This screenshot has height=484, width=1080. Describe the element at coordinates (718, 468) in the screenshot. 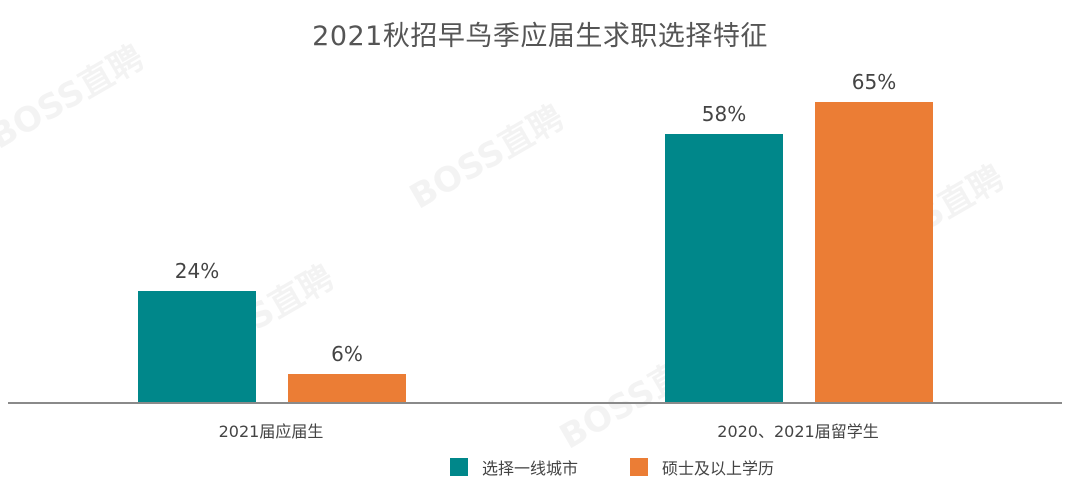

I see `legend-label: 硕士及以上学历` at that location.